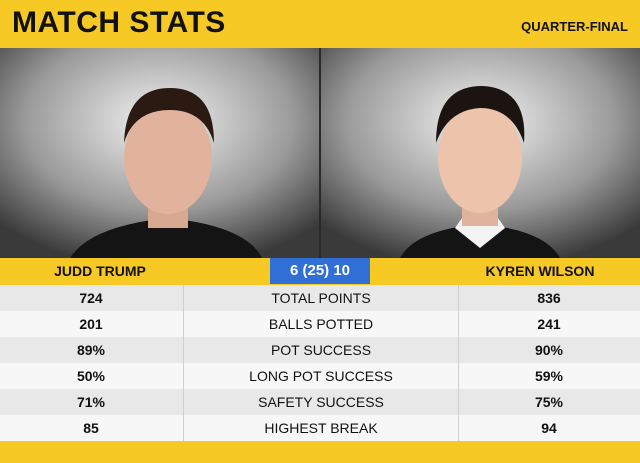 The image size is (640, 463). I want to click on player-right-stat: 75%, so click(549, 402).